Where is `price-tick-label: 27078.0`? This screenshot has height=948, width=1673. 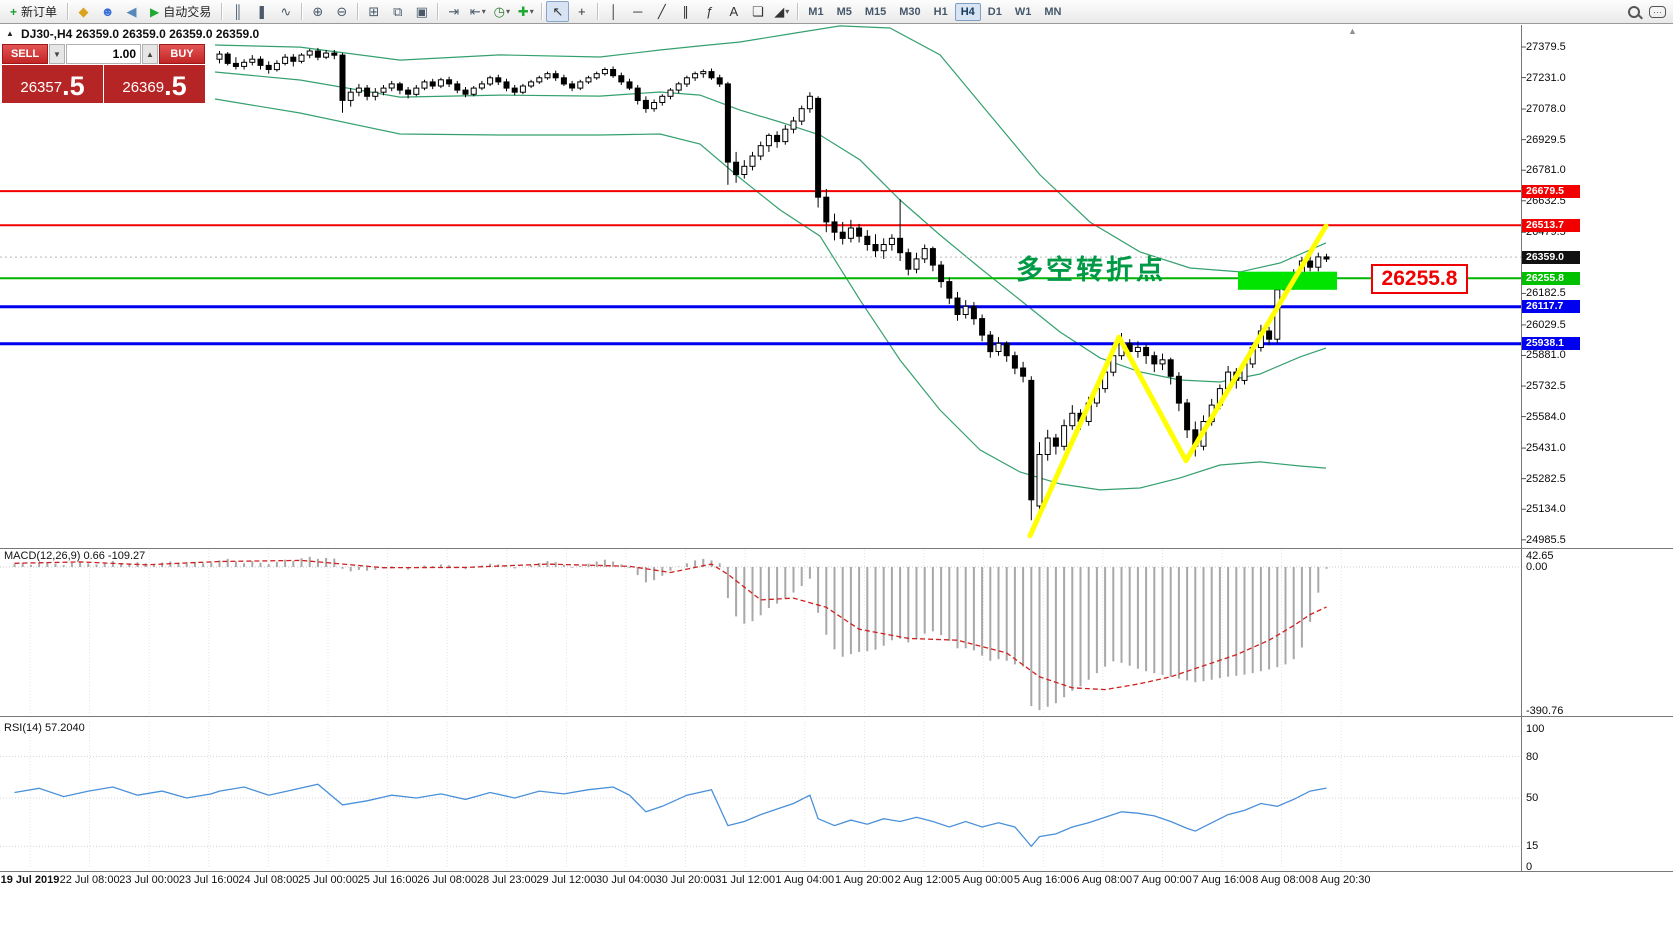 price-tick-label: 27078.0 is located at coordinates (1546, 109).